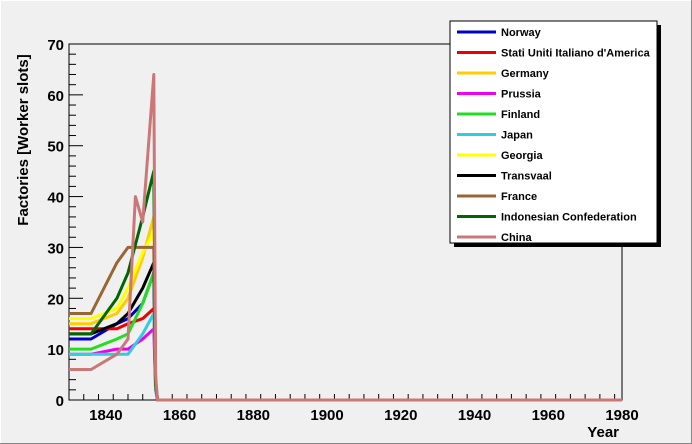 This screenshot has width=692, height=444. Describe the element at coordinates (522, 156) in the screenshot. I see `legend-label: Georgia` at that location.